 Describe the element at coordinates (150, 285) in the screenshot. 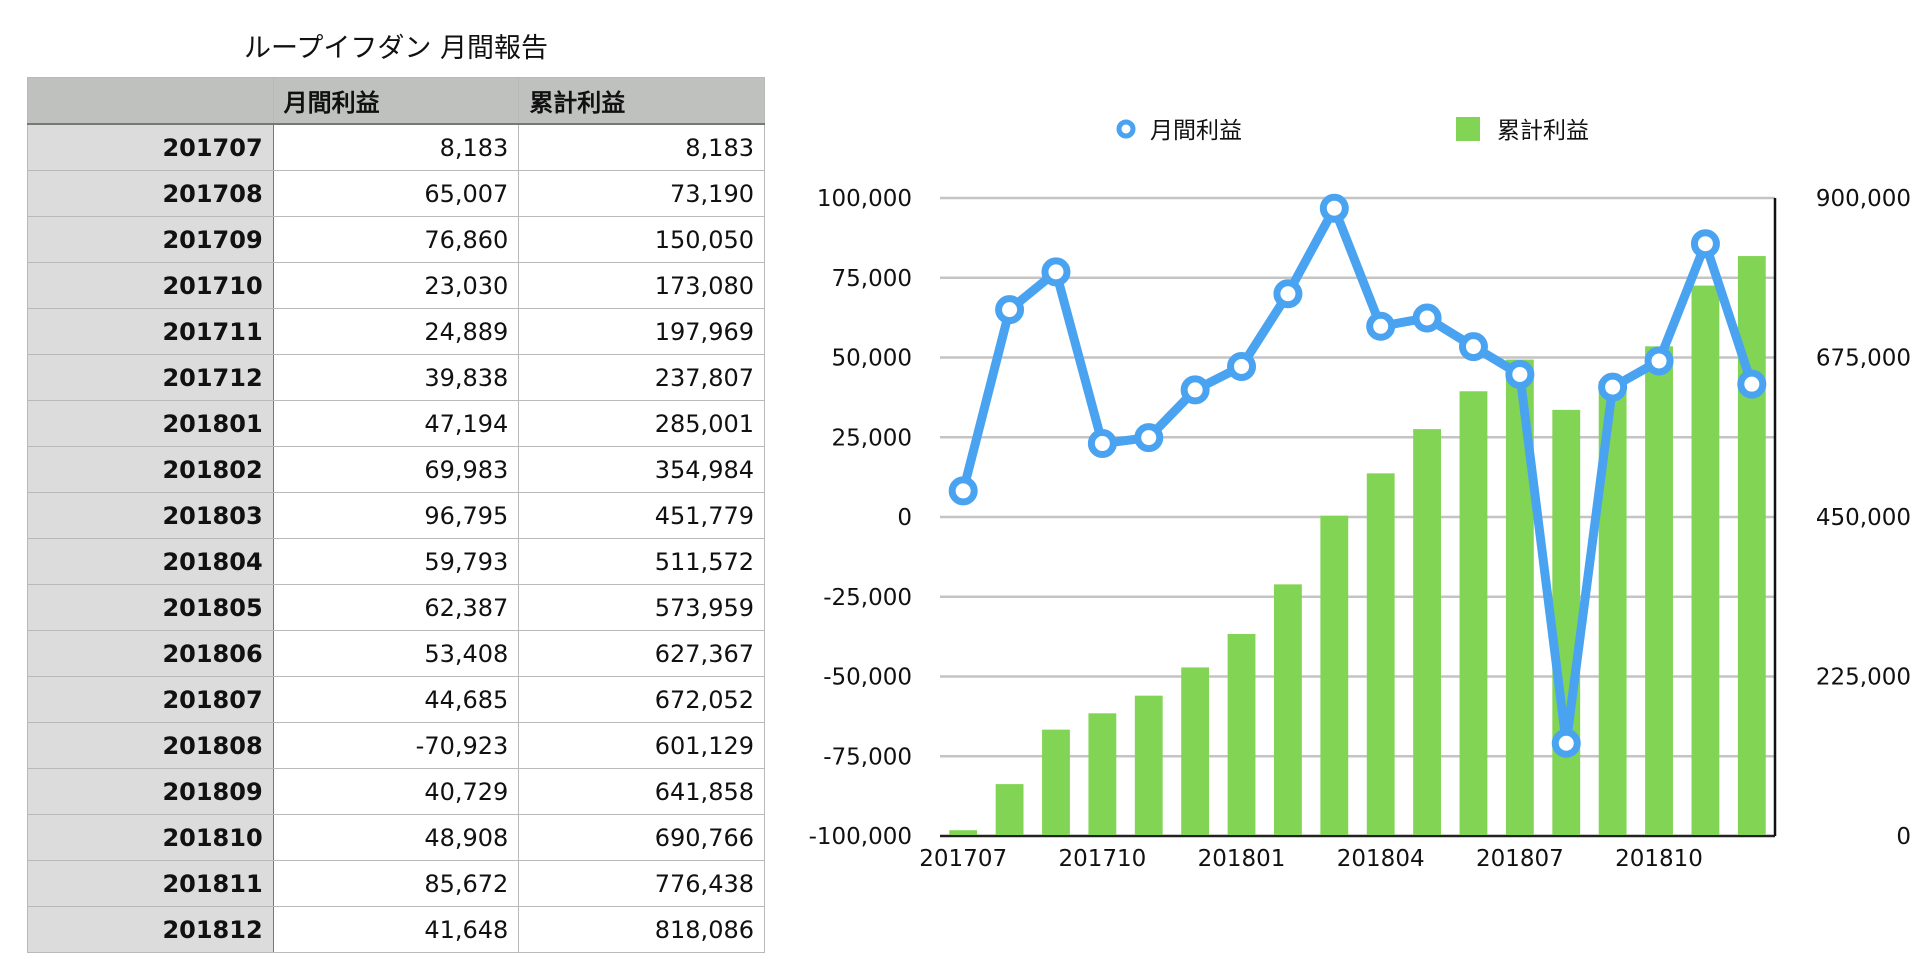

I see `row-month: 201710` at that location.